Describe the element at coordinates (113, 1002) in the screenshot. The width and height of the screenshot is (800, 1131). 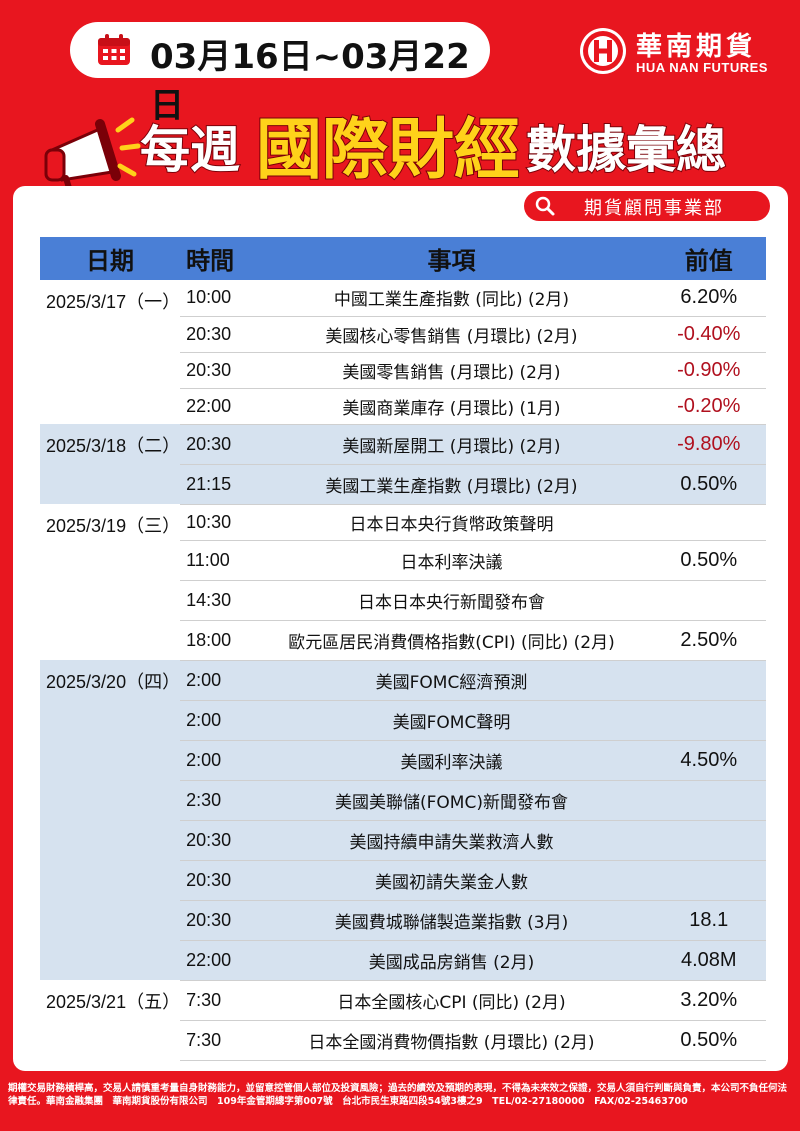
I see `row-date: 2025/3/21（五）` at that location.